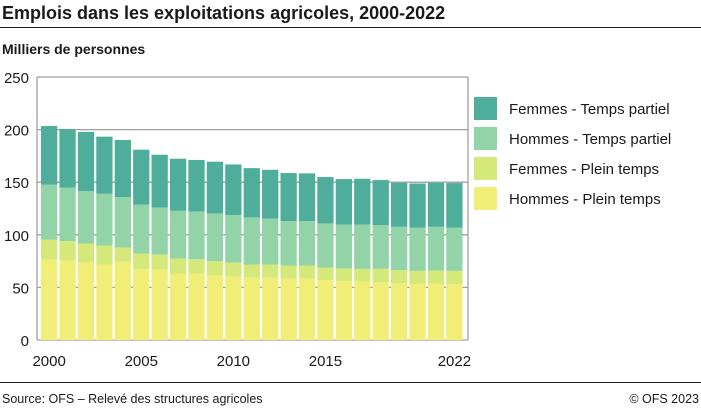 Image resolution: width=701 pixels, height=410 pixels. I want to click on legend-label: Femmes - Plein temps, so click(584, 169).